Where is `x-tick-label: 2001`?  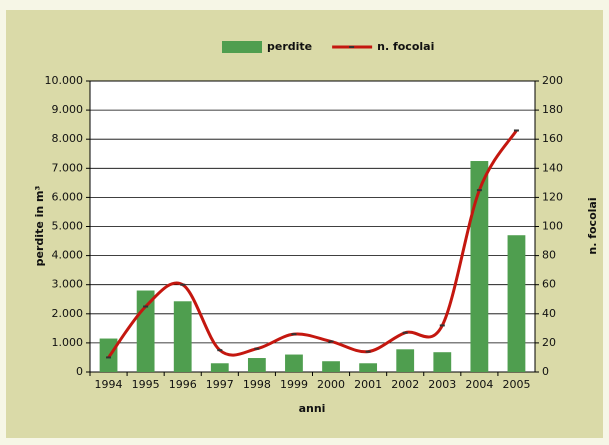
x-tick-label: 2001 is located at coordinates (368, 384).